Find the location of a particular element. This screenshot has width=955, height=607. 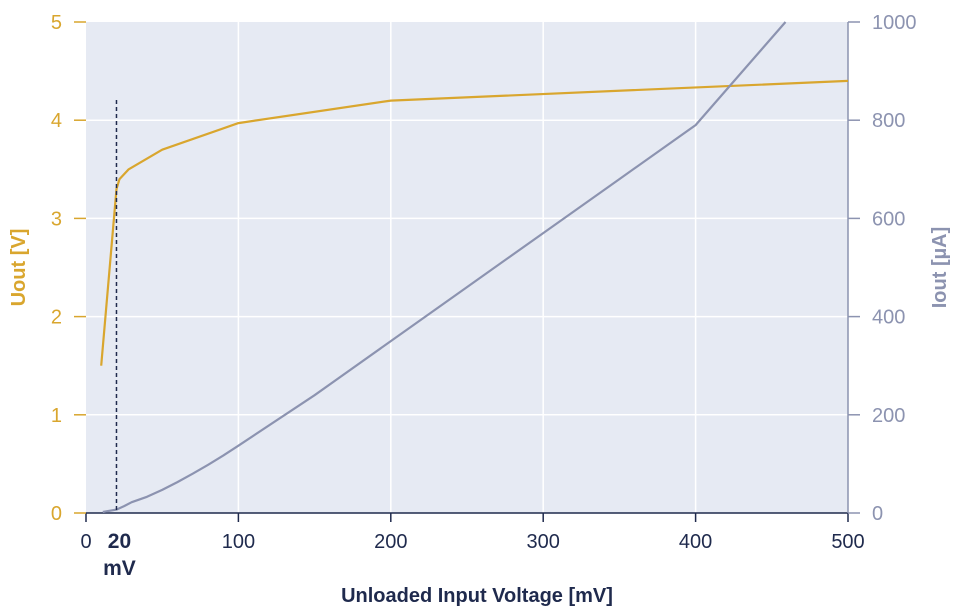

x-tick-label: 400 is located at coordinates (695, 542).